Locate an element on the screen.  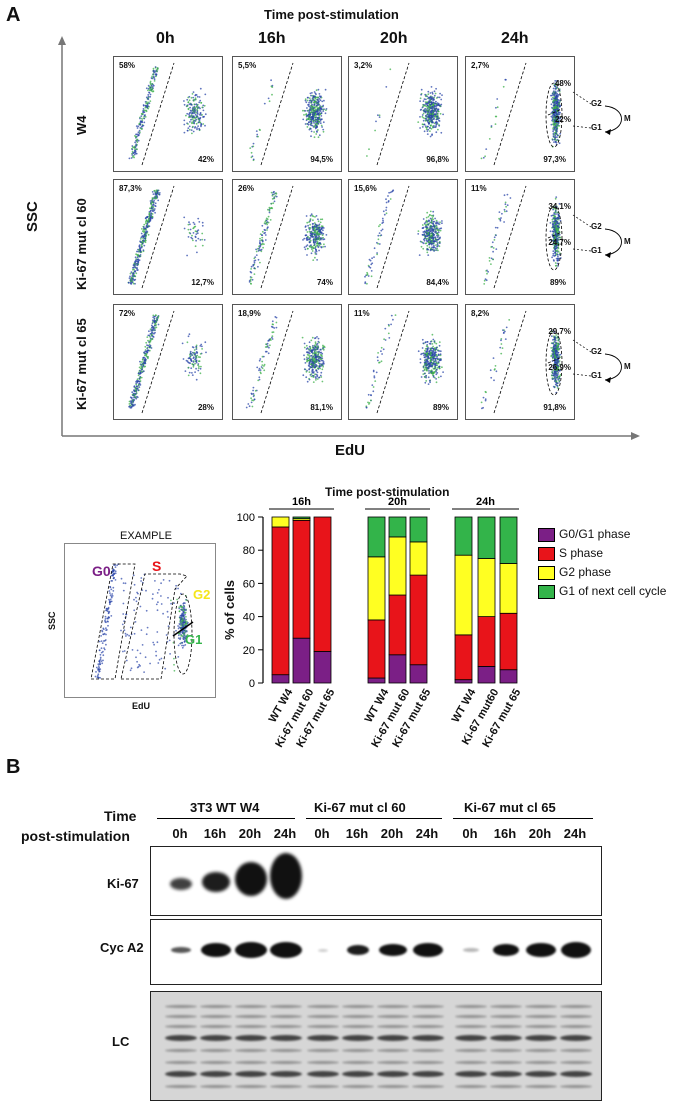
facs-time-16h: 16h is located at coordinates (272, 38).